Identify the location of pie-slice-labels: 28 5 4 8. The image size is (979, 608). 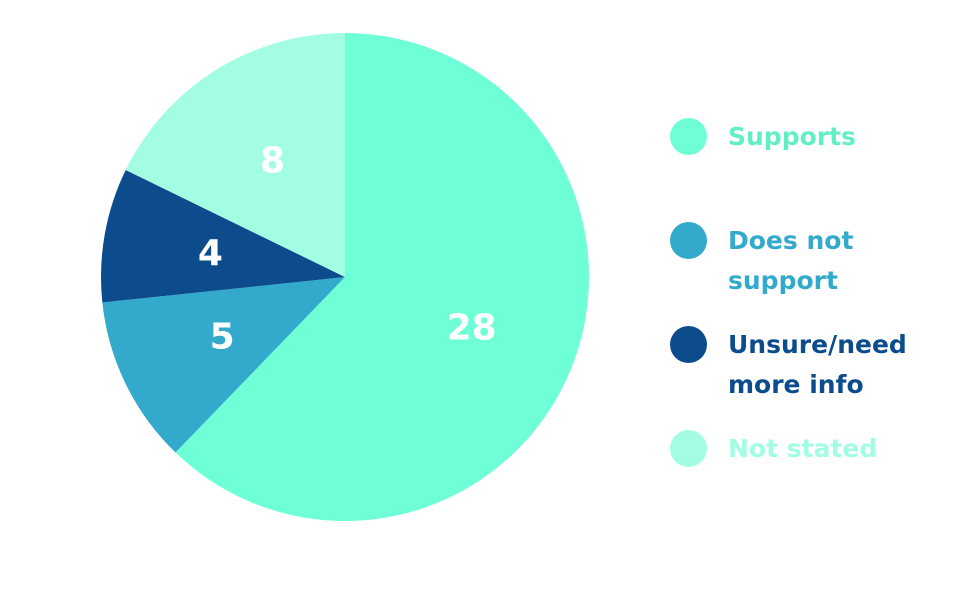
(347, 249).